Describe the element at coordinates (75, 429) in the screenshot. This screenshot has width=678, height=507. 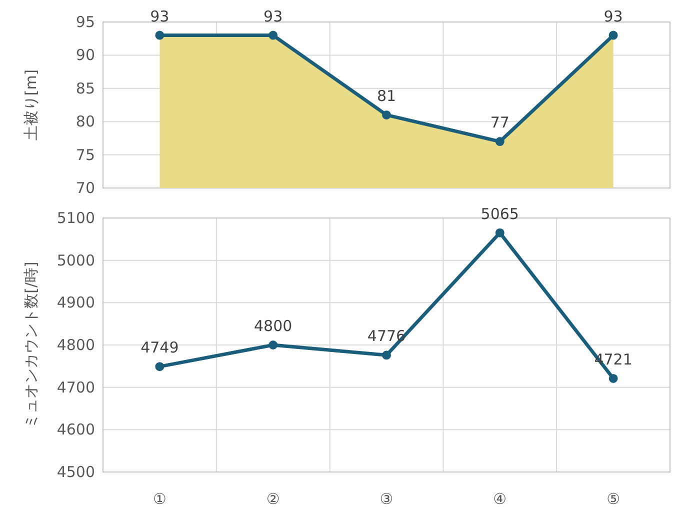
I see `y-tick-label: 4600` at that location.